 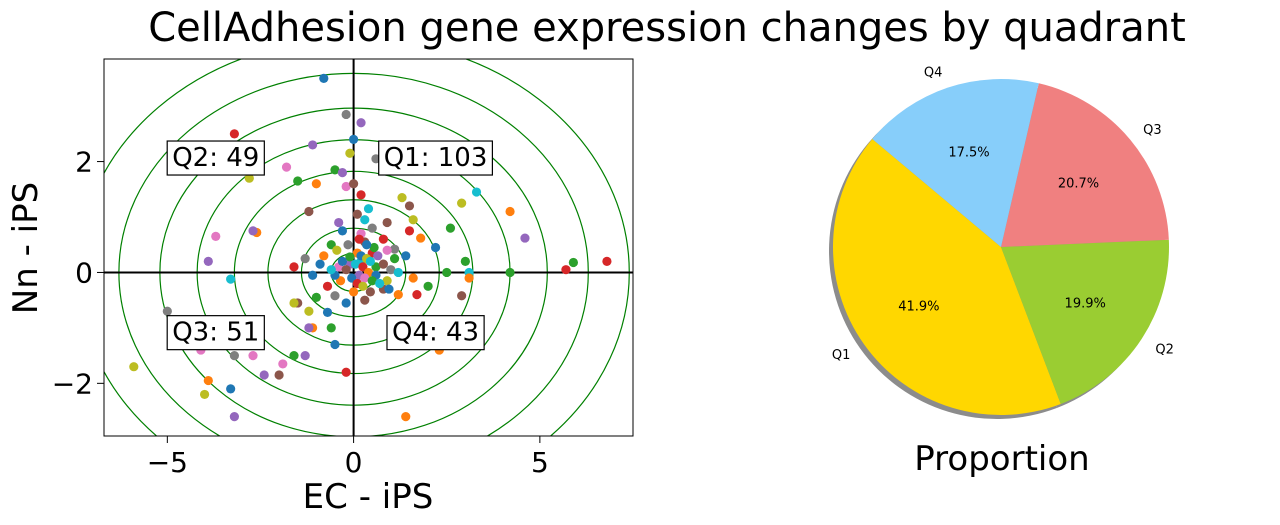 I want to click on quadrant-label-q4: Q4: 43, so click(x=435, y=333).